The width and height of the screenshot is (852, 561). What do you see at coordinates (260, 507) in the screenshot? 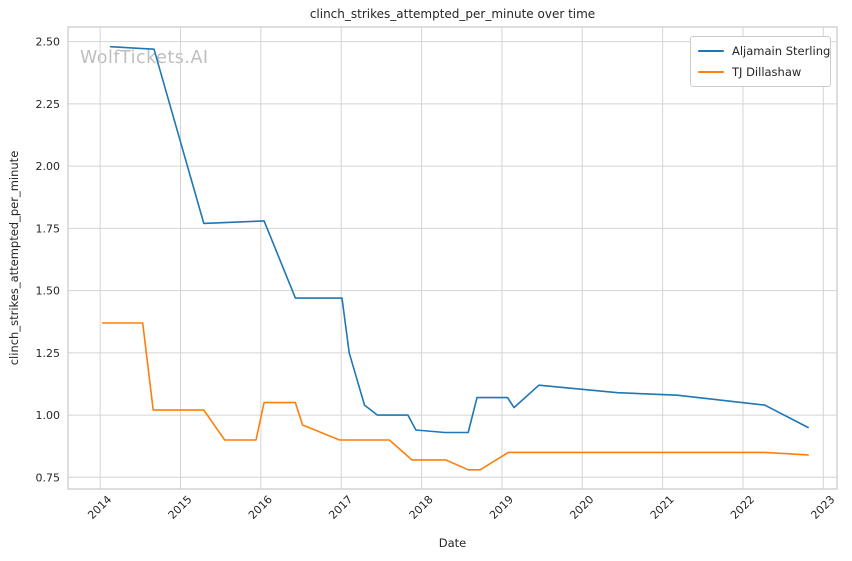
I see `x-tick-label: 2016` at bounding box center [260, 507].